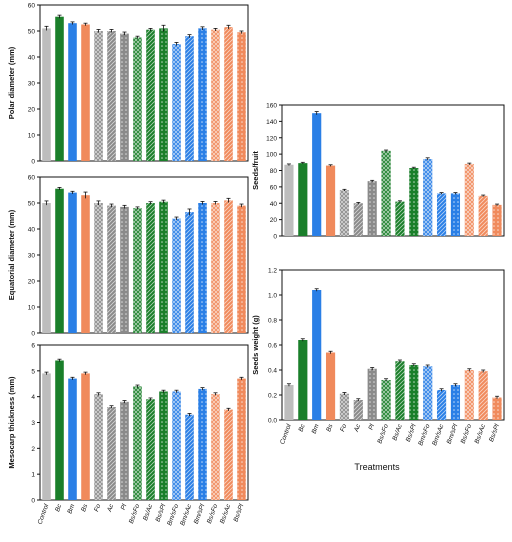 This screenshot has width=512, height=542. I want to click on y-tick-label: 0.0, so click(272, 421).